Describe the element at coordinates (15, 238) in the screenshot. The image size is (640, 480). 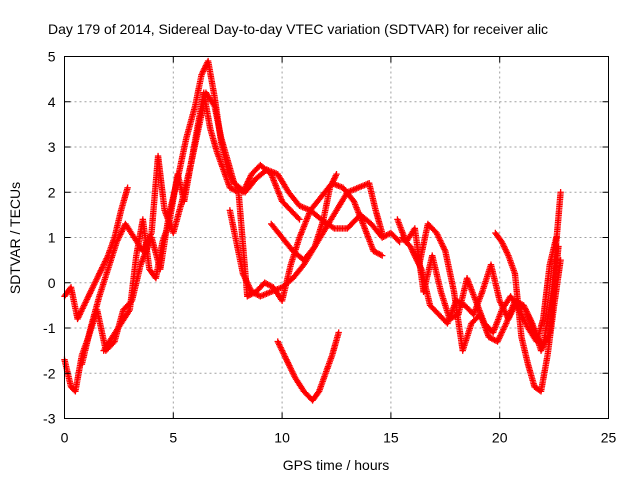
I see `y-axis-label: SDTVAR / TECUs` at that location.